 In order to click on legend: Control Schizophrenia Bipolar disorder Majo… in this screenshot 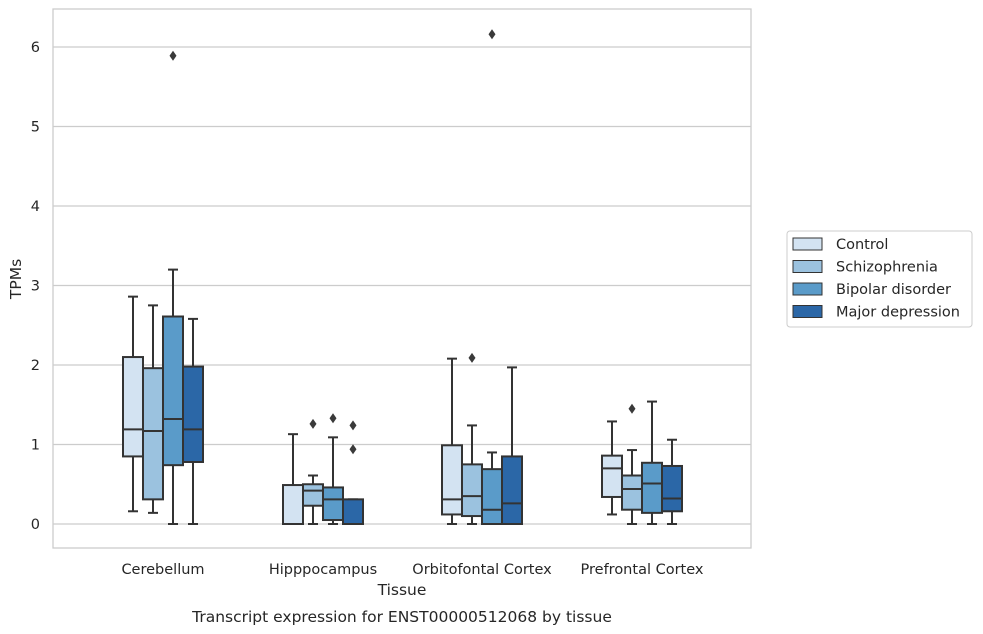, I will do `click(879, 279)`.